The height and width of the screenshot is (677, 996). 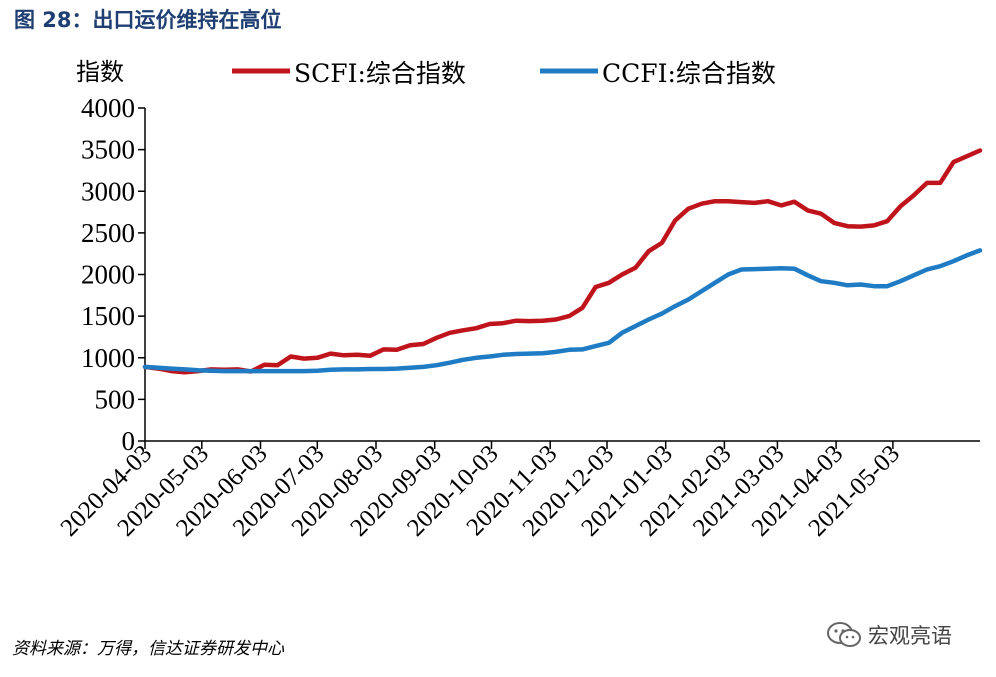 I want to click on y-tick-label: 2000, so click(x=108, y=275).